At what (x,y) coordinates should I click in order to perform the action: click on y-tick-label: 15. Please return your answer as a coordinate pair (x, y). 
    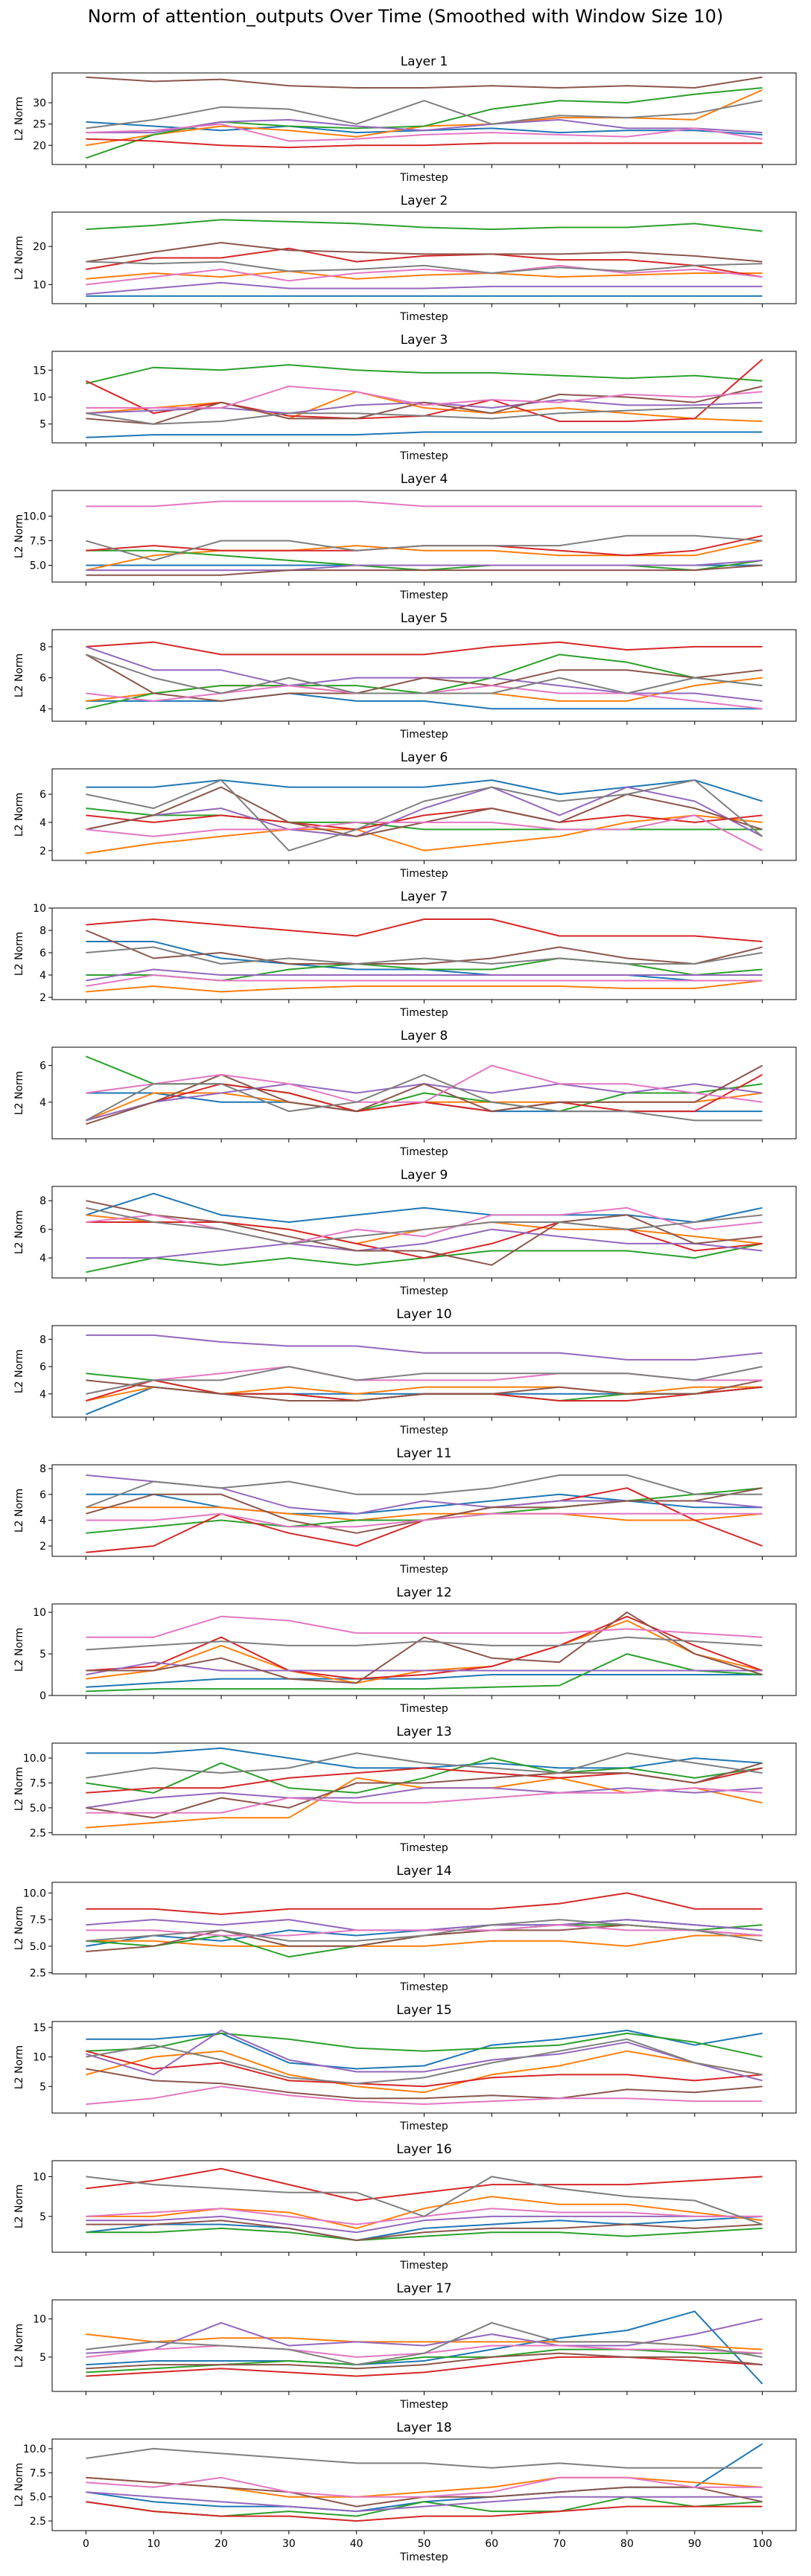
    Looking at the image, I should click on (39, 2028).